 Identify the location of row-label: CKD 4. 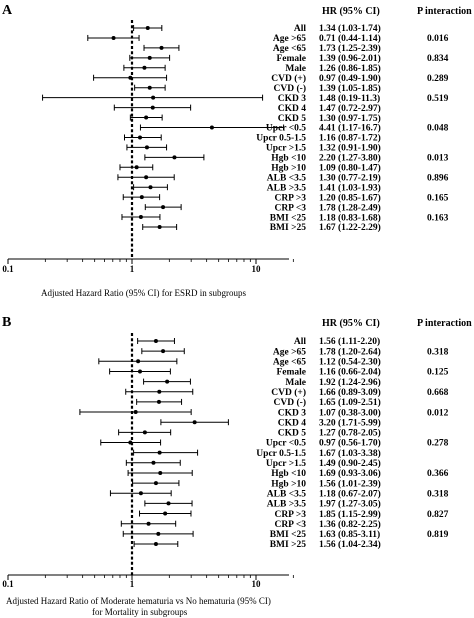
(292, 109).